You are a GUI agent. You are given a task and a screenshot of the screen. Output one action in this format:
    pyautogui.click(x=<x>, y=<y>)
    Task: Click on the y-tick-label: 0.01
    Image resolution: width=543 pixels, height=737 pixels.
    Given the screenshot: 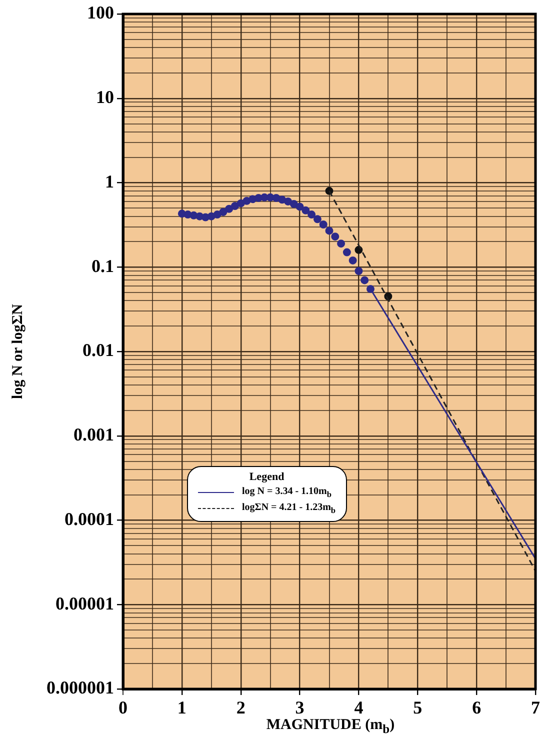 What is the action you would take?
    pyautogui.click(x=98, y=350)
    